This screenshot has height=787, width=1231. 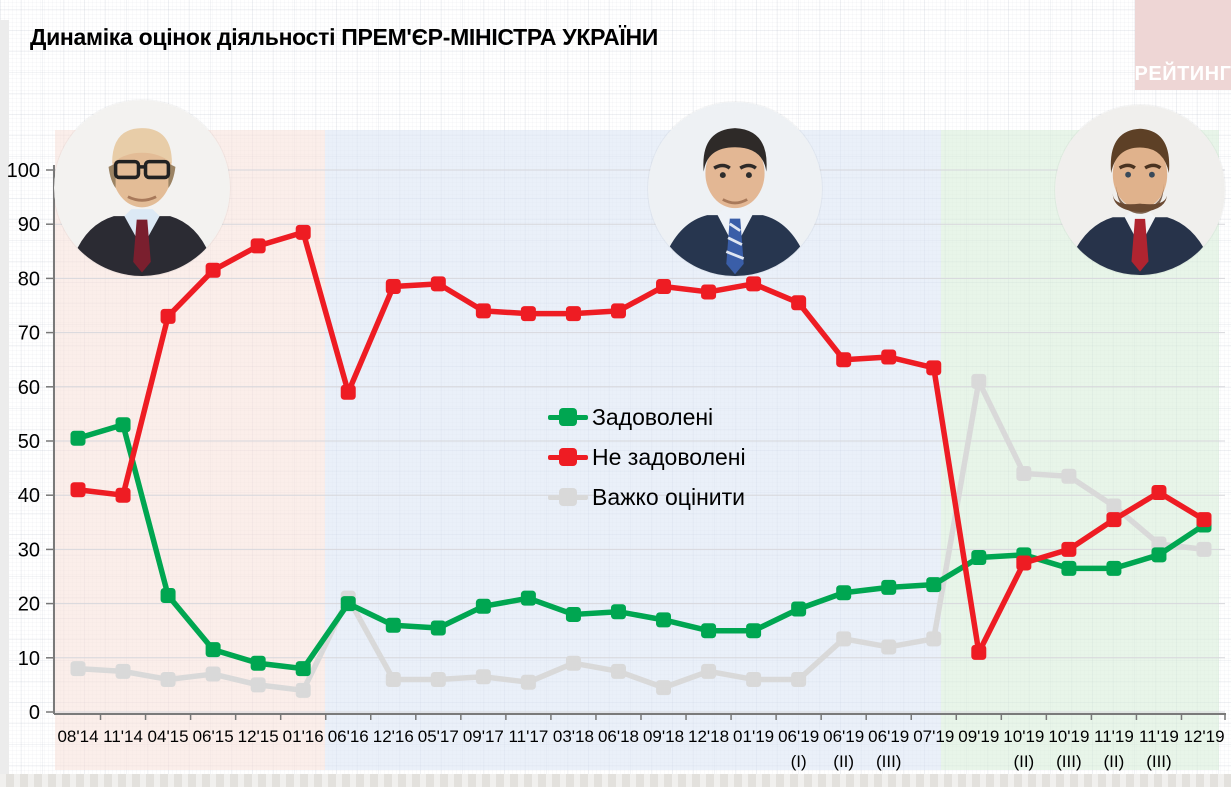 I want to click on pm-portrait-honcharuk-icon, so click(x=1140, y=190).